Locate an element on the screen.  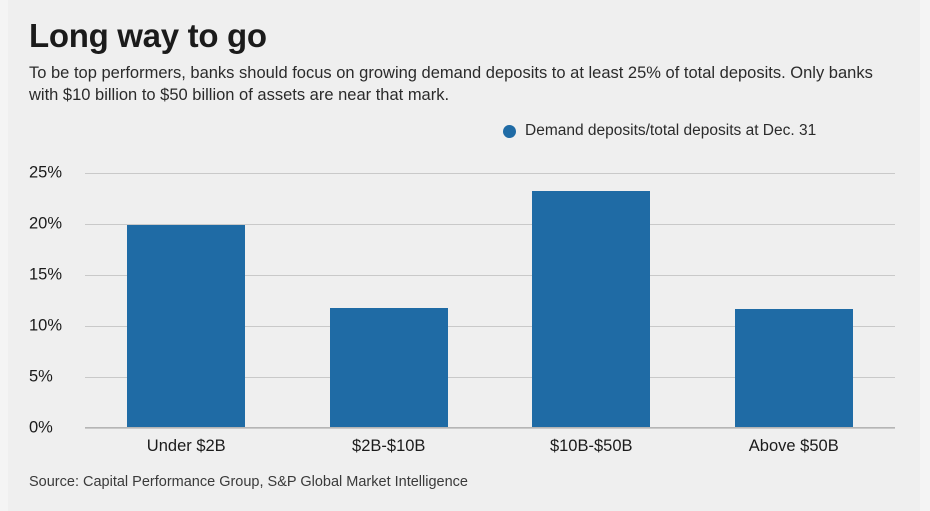
y-axis-tick-label: 5% is located at coordinates (41, 376).